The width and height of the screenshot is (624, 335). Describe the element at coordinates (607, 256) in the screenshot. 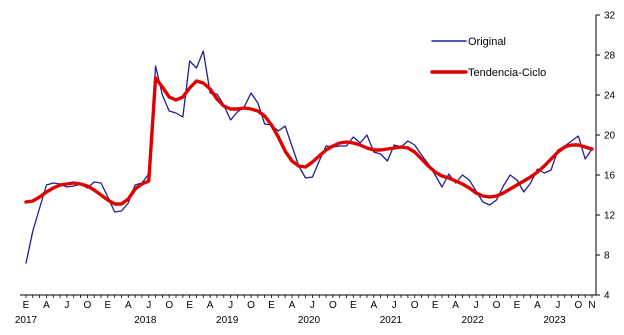

I see `y-tick-label: 8` at that location.